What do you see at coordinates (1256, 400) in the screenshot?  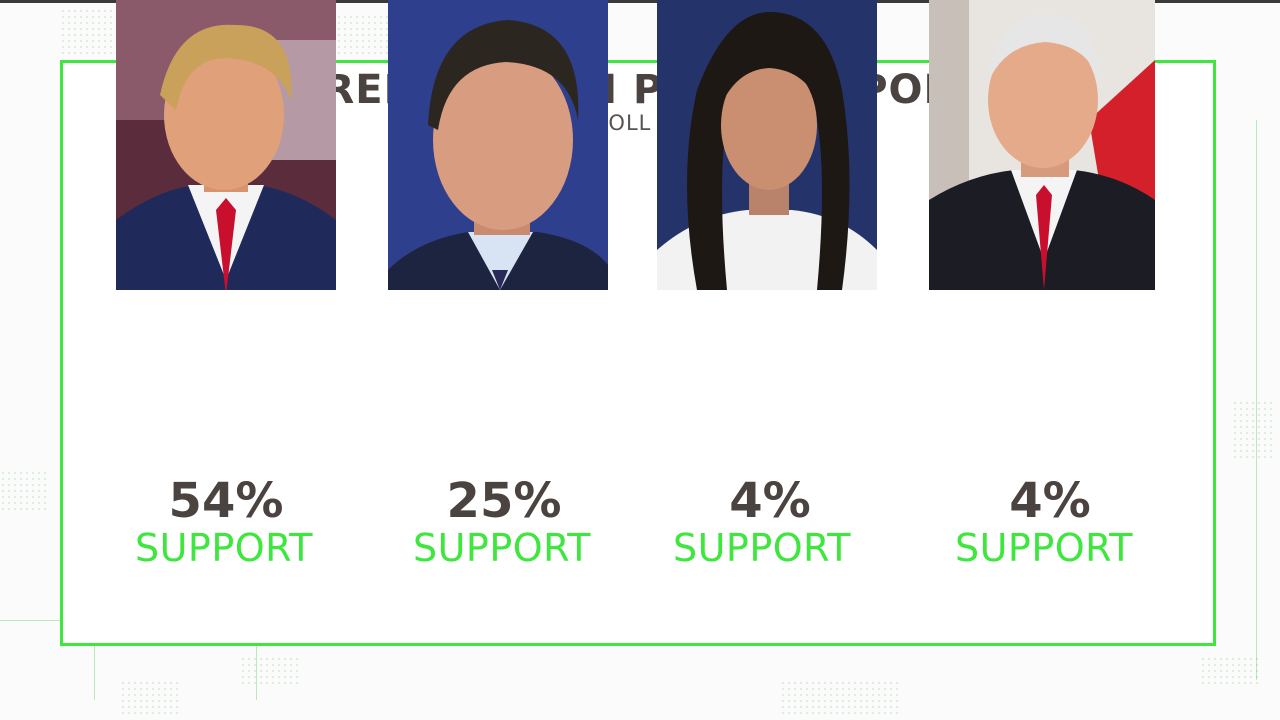 I see `decorative-line` at bounding box center [1256, 400].